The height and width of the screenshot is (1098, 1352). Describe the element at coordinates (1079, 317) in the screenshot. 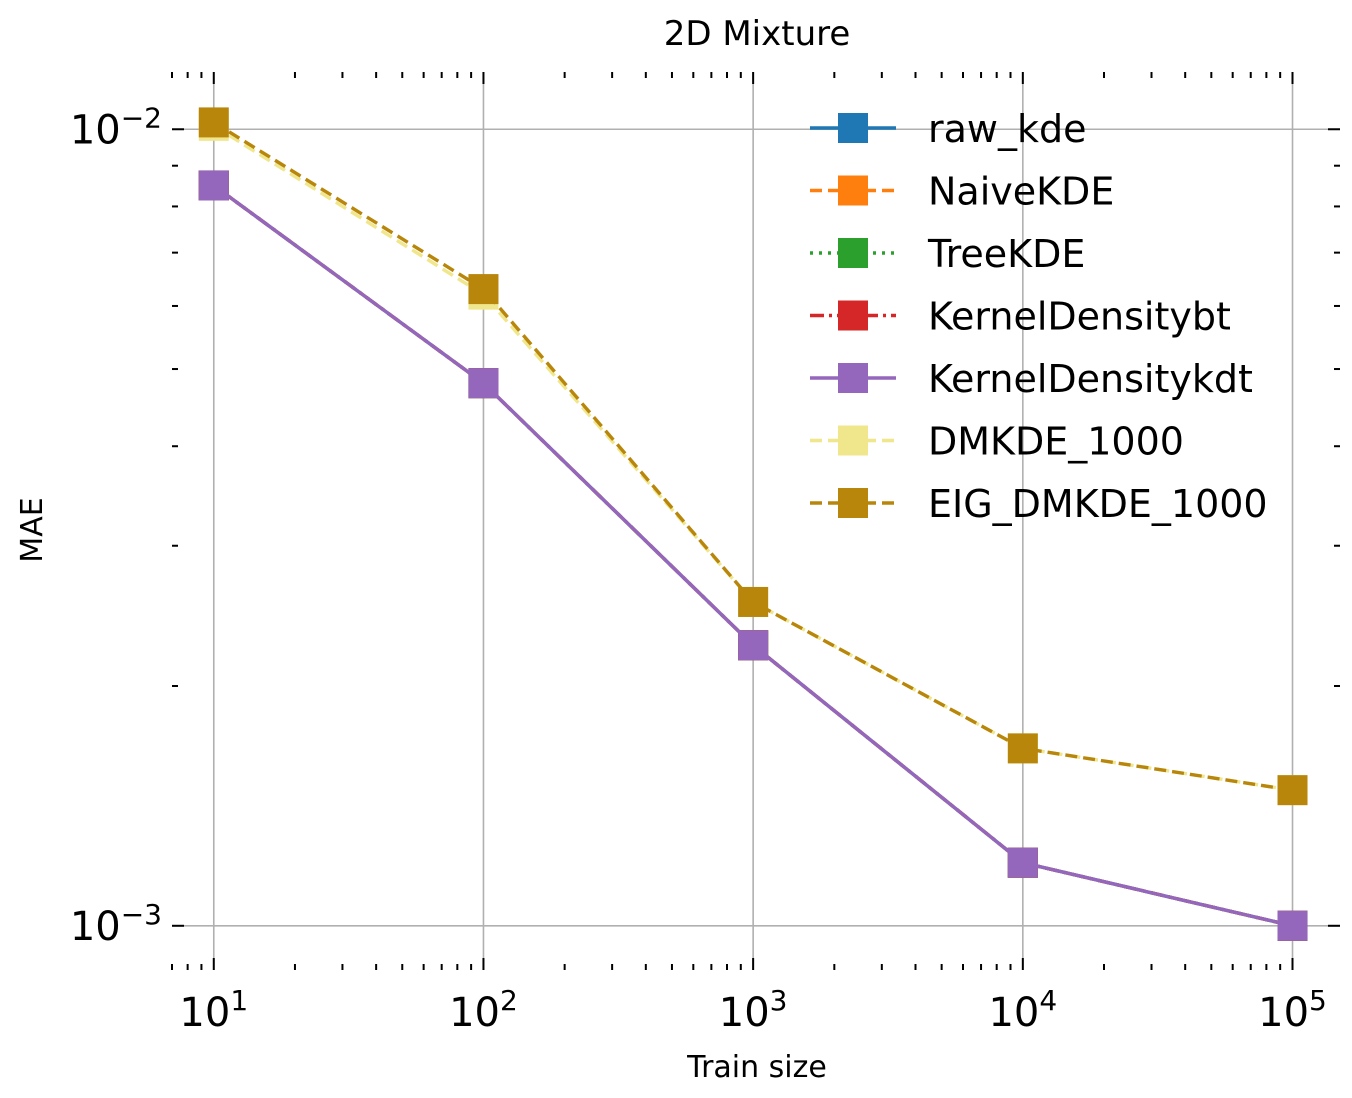

I see `legend-label: KernelDensitybt` at that location.